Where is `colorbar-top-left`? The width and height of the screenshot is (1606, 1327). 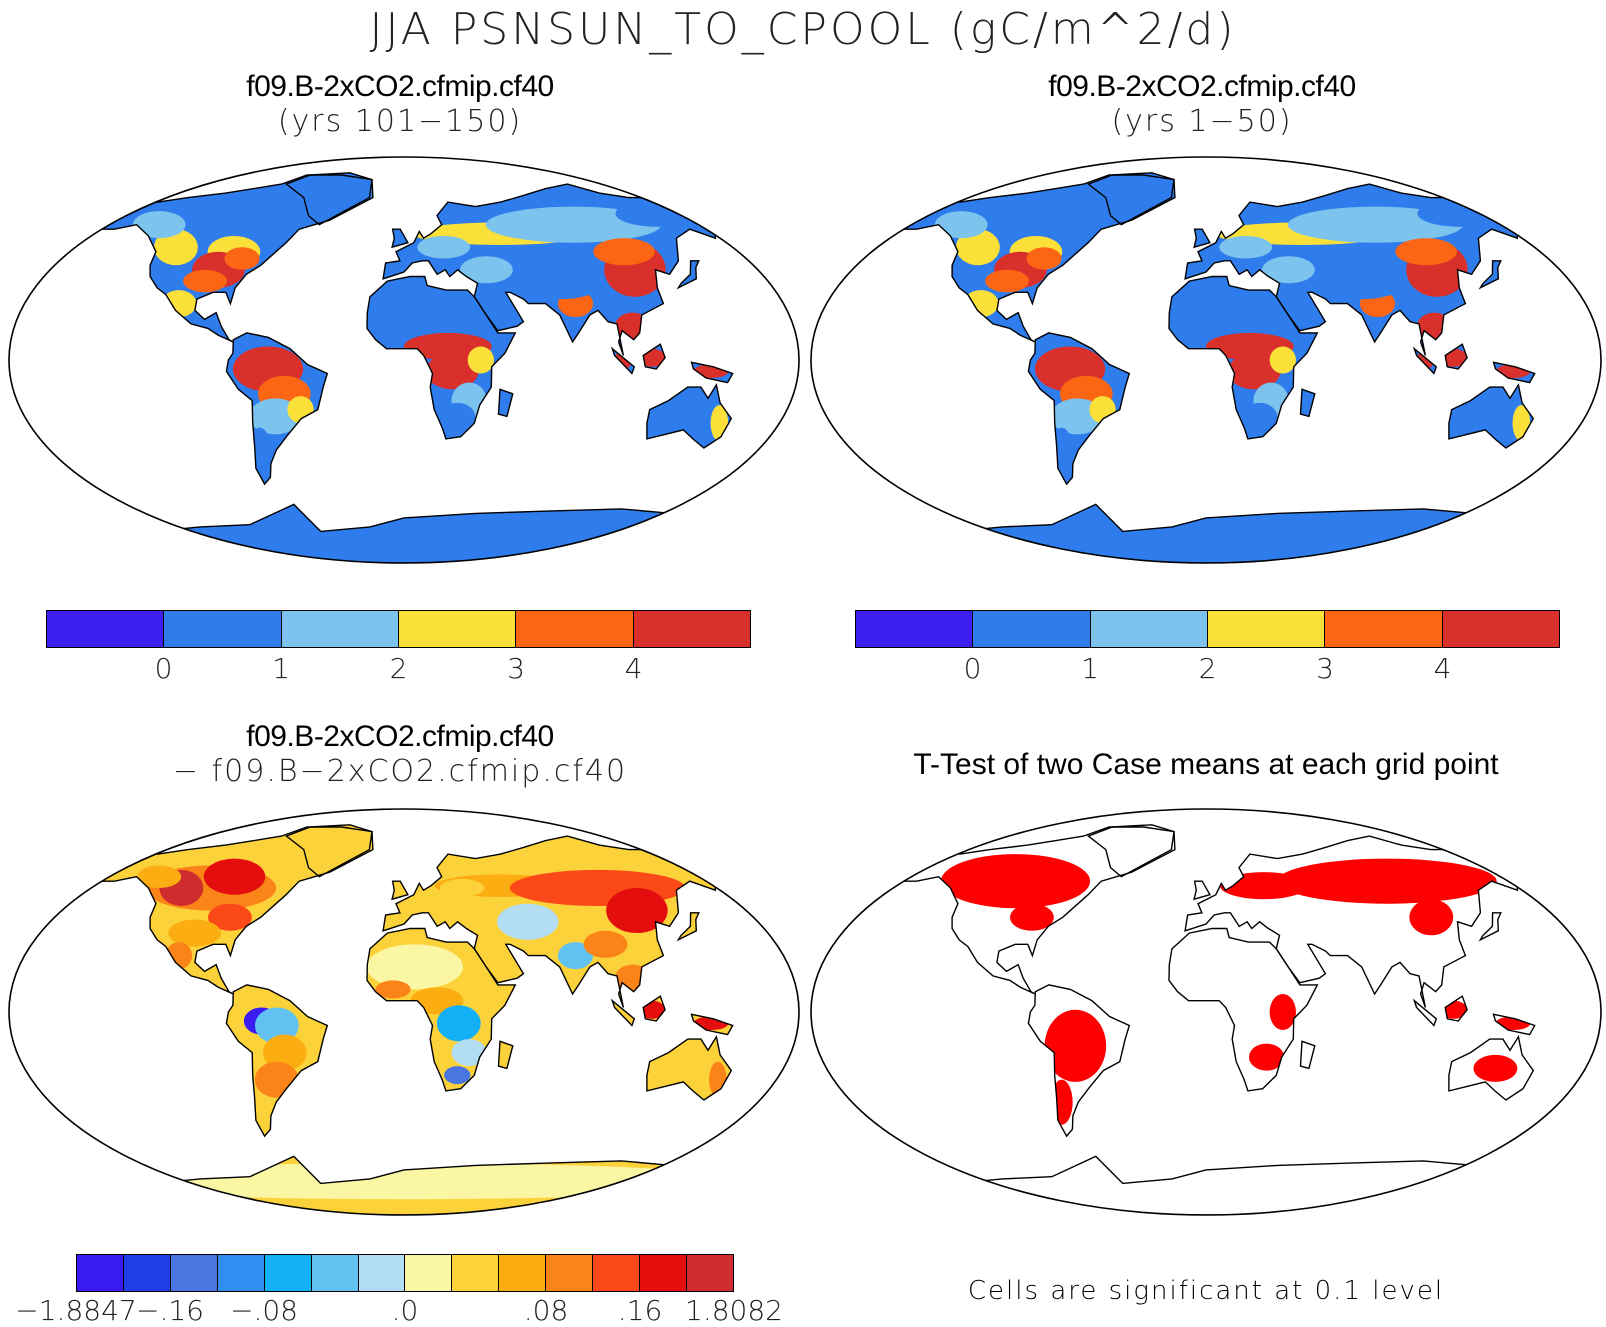
colorbar-top-left is located at coordinates (398, 629).